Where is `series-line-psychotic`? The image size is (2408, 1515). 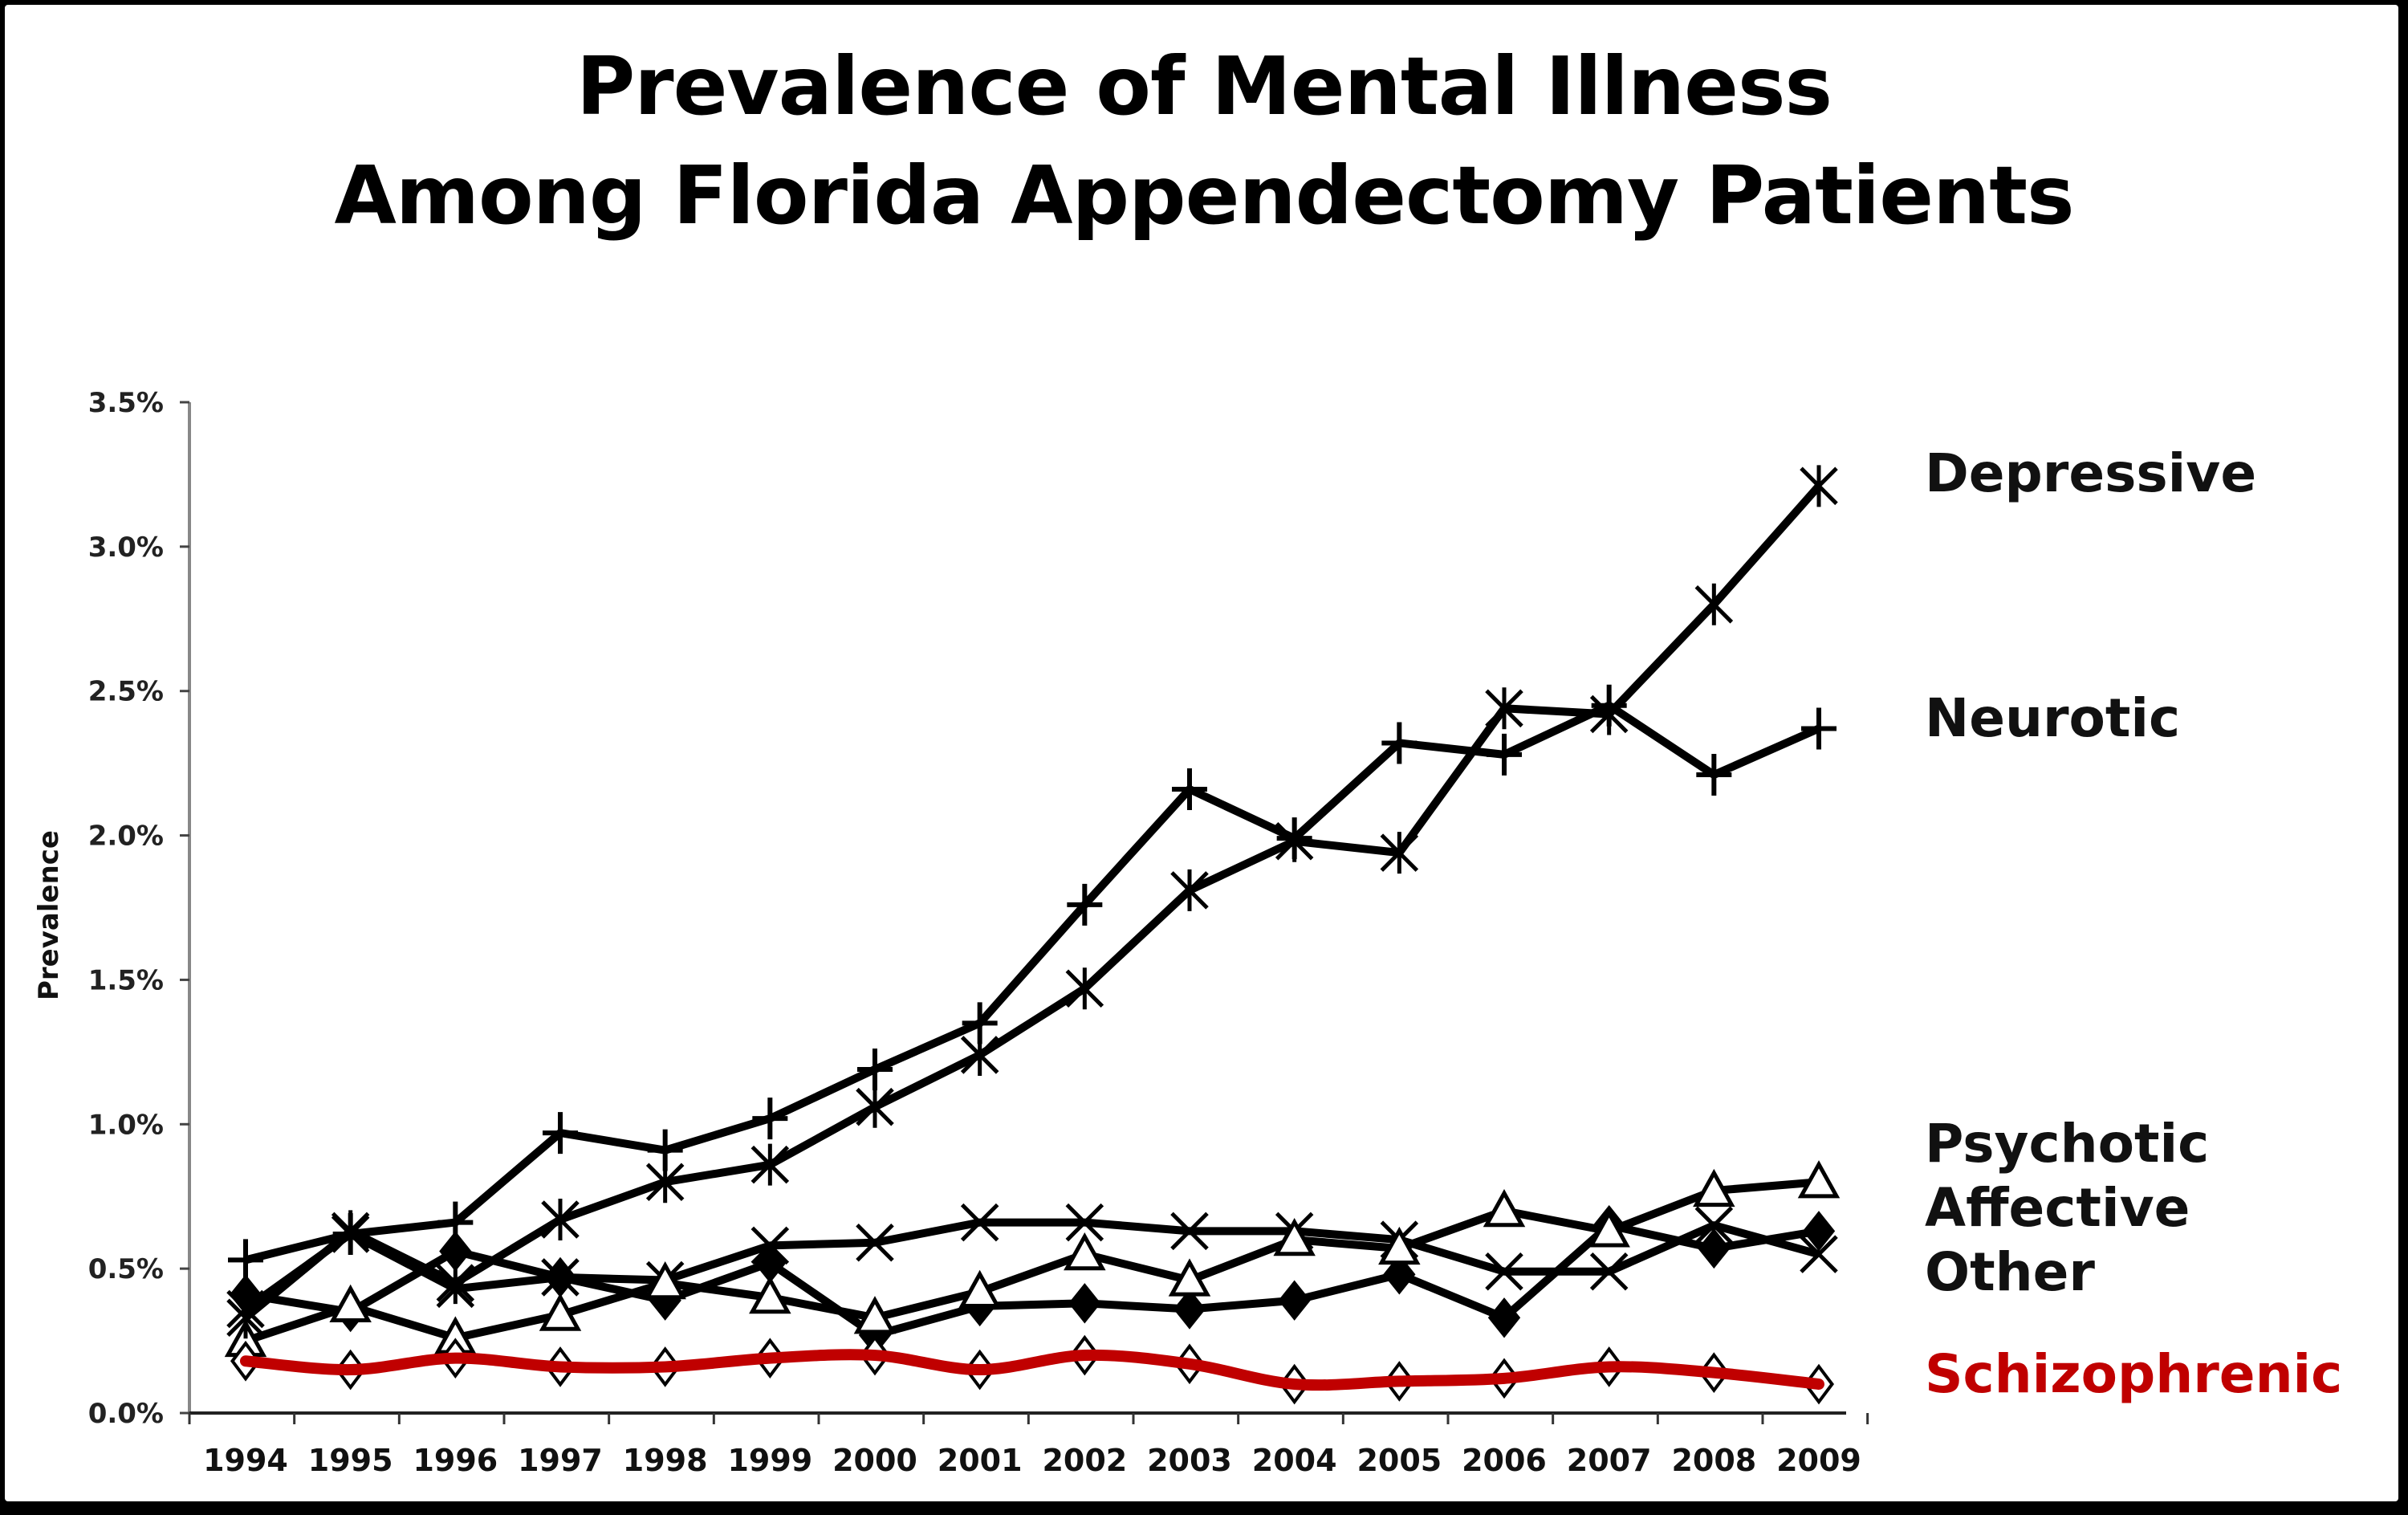
series-line-psychotic is located at coordinates (1032, 1261).